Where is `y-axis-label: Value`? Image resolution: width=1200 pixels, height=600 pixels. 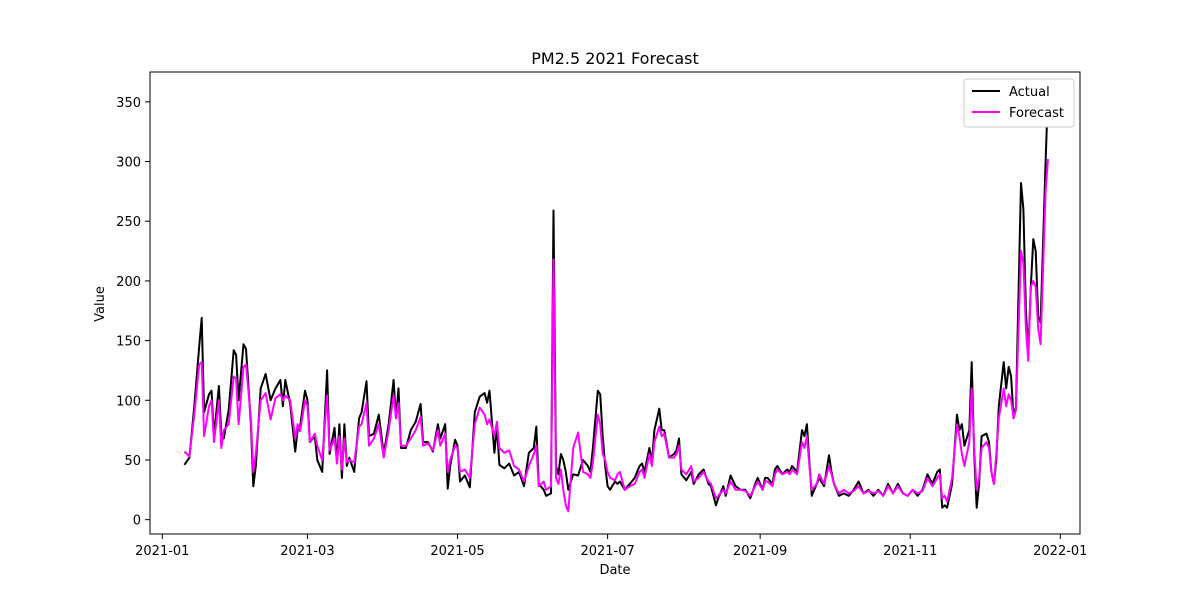 y-axis-label: Value is located at coordinates (100, 304).